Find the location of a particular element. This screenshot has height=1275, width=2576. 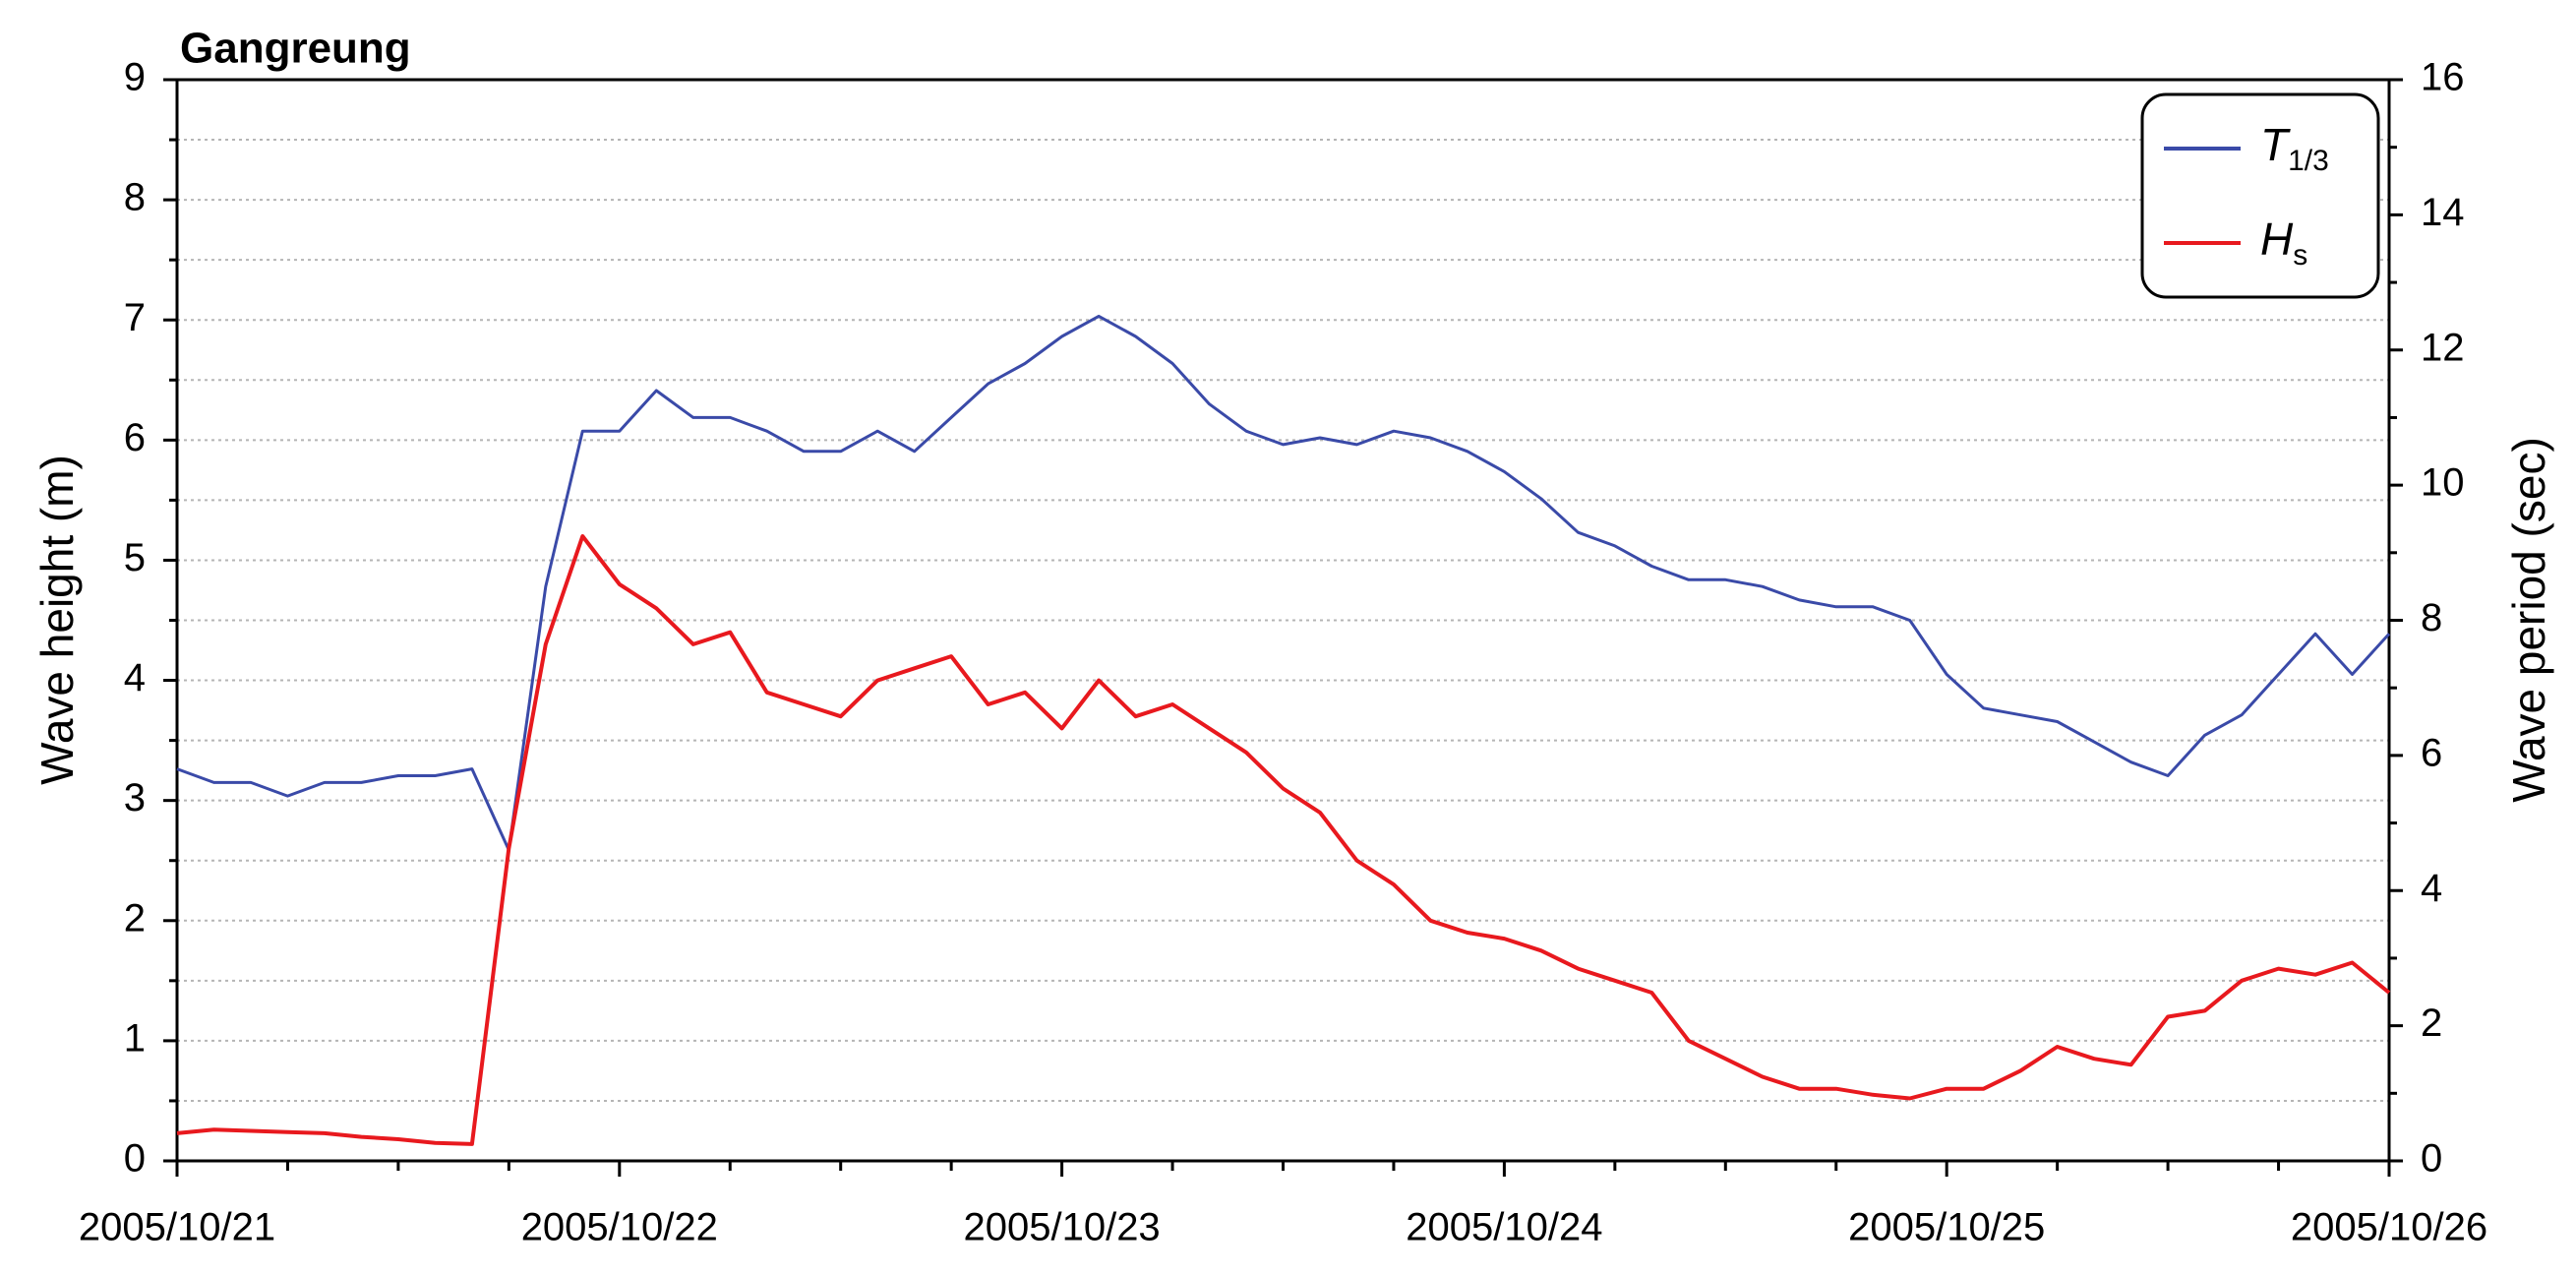

y-tick-label: 7 is located at coordinates (135, 317).